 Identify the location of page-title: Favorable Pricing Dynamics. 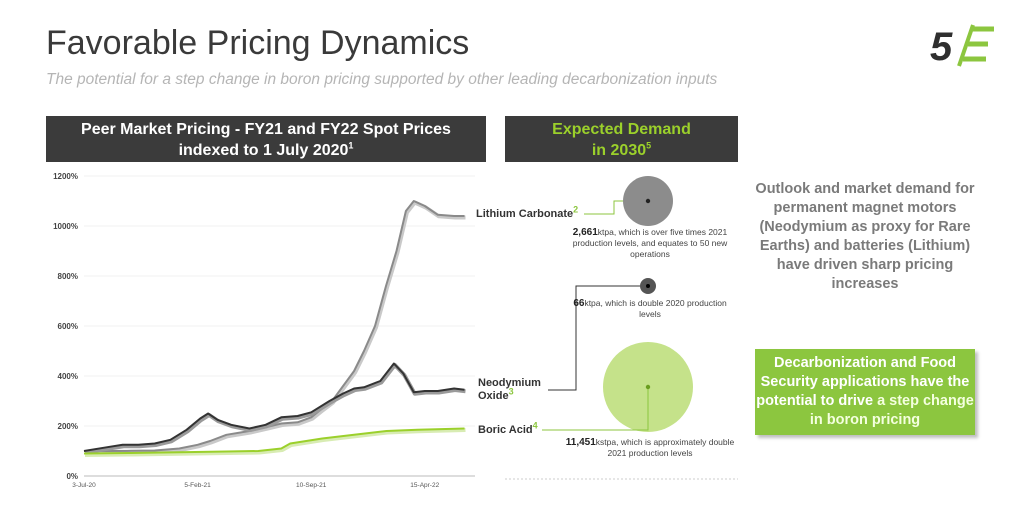
(258, 43).